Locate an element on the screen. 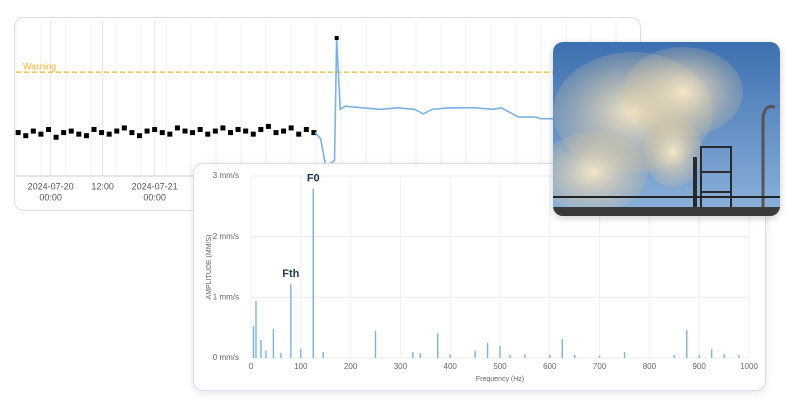  warning-label: Warning is located at coordinates (39, 67).